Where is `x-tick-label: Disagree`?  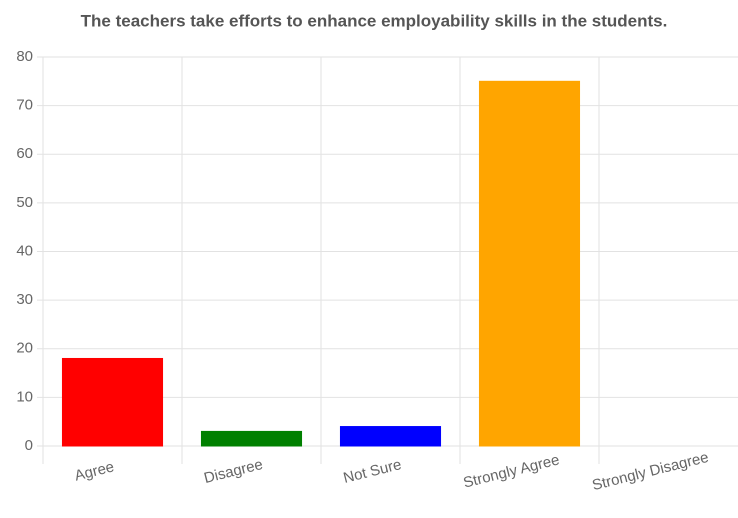
x-tick-label: Disagree is located at coordinates (233, 471).